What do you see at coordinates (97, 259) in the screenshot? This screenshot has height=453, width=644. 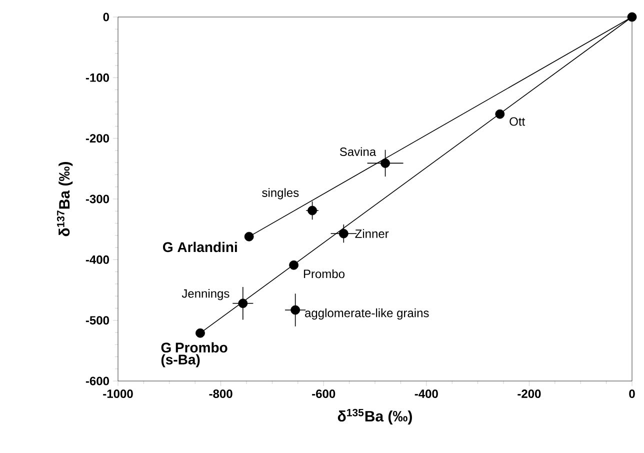 I see `y-tick-label: -400` at bounding box center [97, 259].